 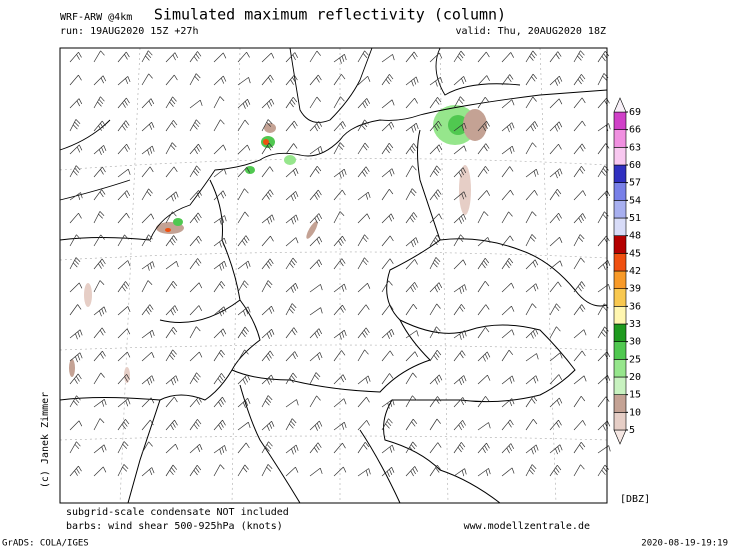 What do you see at coordinates (635, 395) in the screenshot?
I see `colorbar-label: 15` at bounding box center [635, 395].